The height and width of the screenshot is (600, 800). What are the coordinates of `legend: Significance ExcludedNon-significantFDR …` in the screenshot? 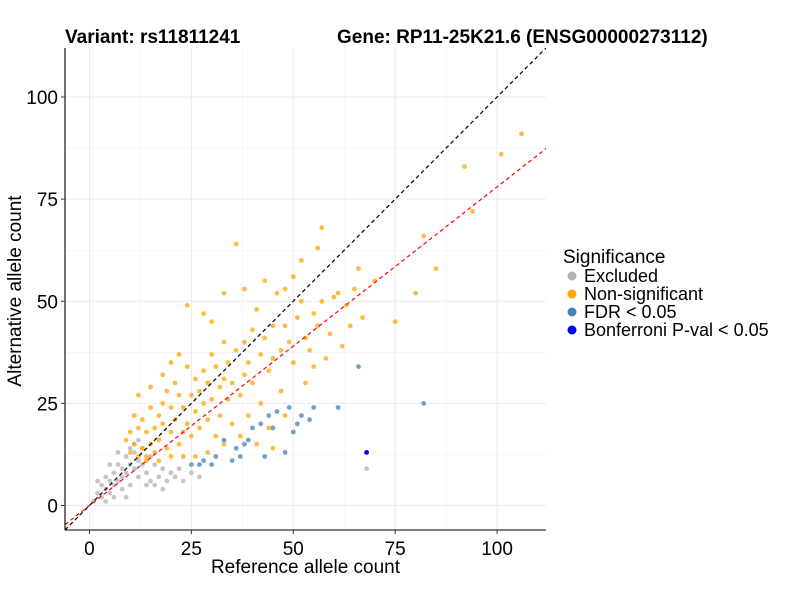 It's located at (666, 293).